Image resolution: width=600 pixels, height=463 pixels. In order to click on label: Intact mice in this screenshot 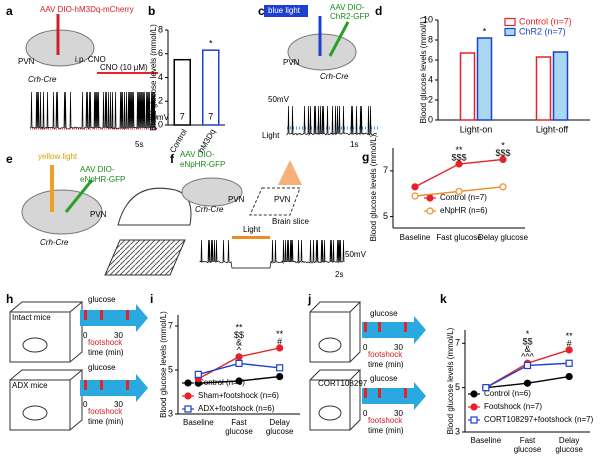, I will do `click(31, 317)`.